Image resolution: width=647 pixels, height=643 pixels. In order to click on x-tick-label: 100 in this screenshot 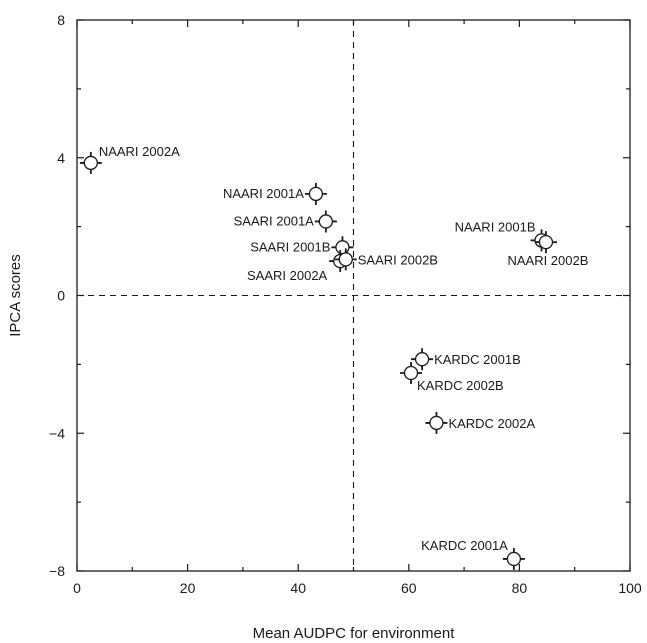, I will do `click(630, 588)`.